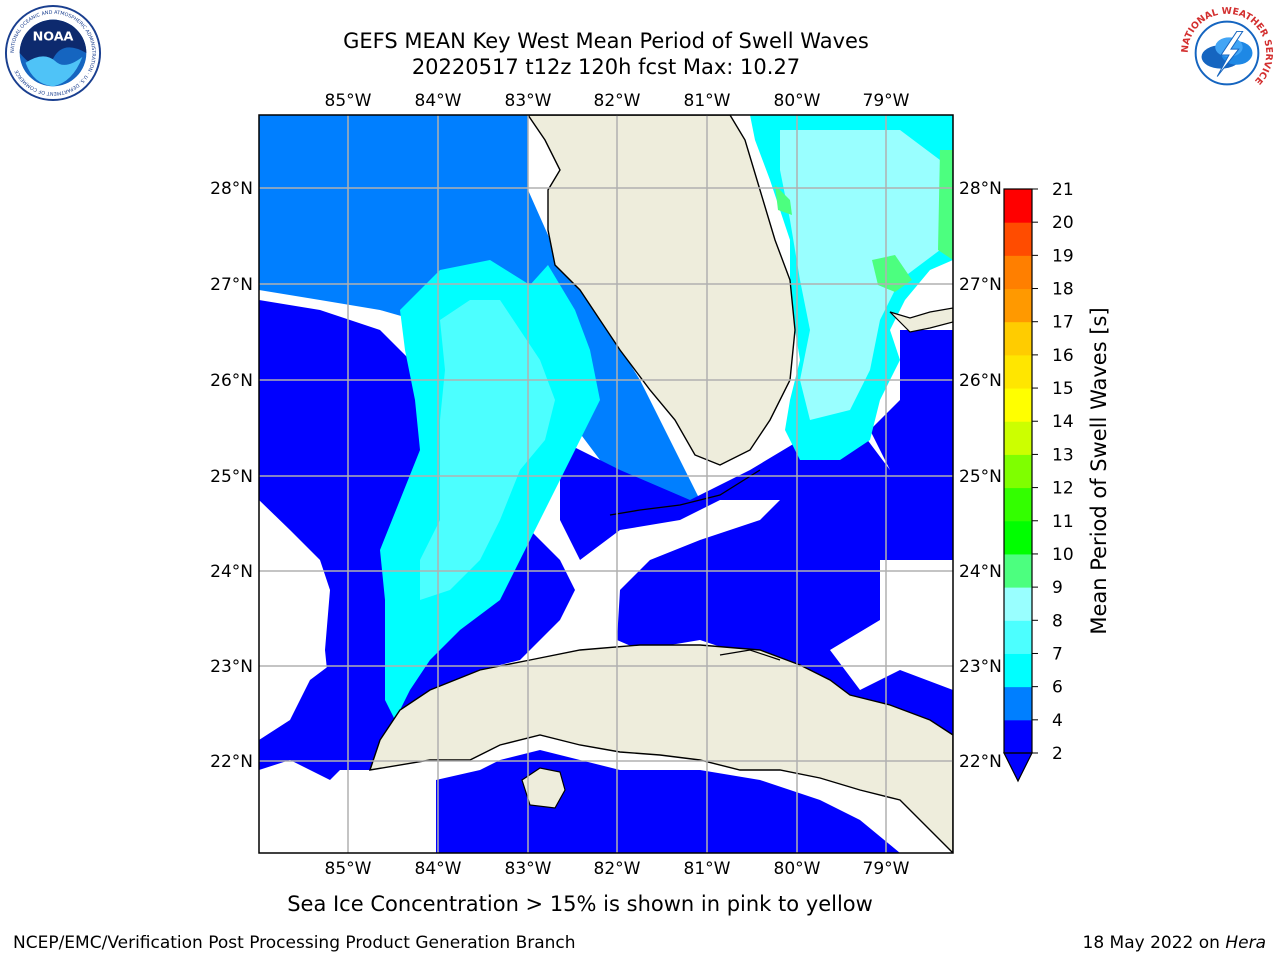 This screenshot has height=960, width=1280. Describe the element at coordinates (707, 101) in the screenshot. I see `lon-label-top: 81°W` at that location.